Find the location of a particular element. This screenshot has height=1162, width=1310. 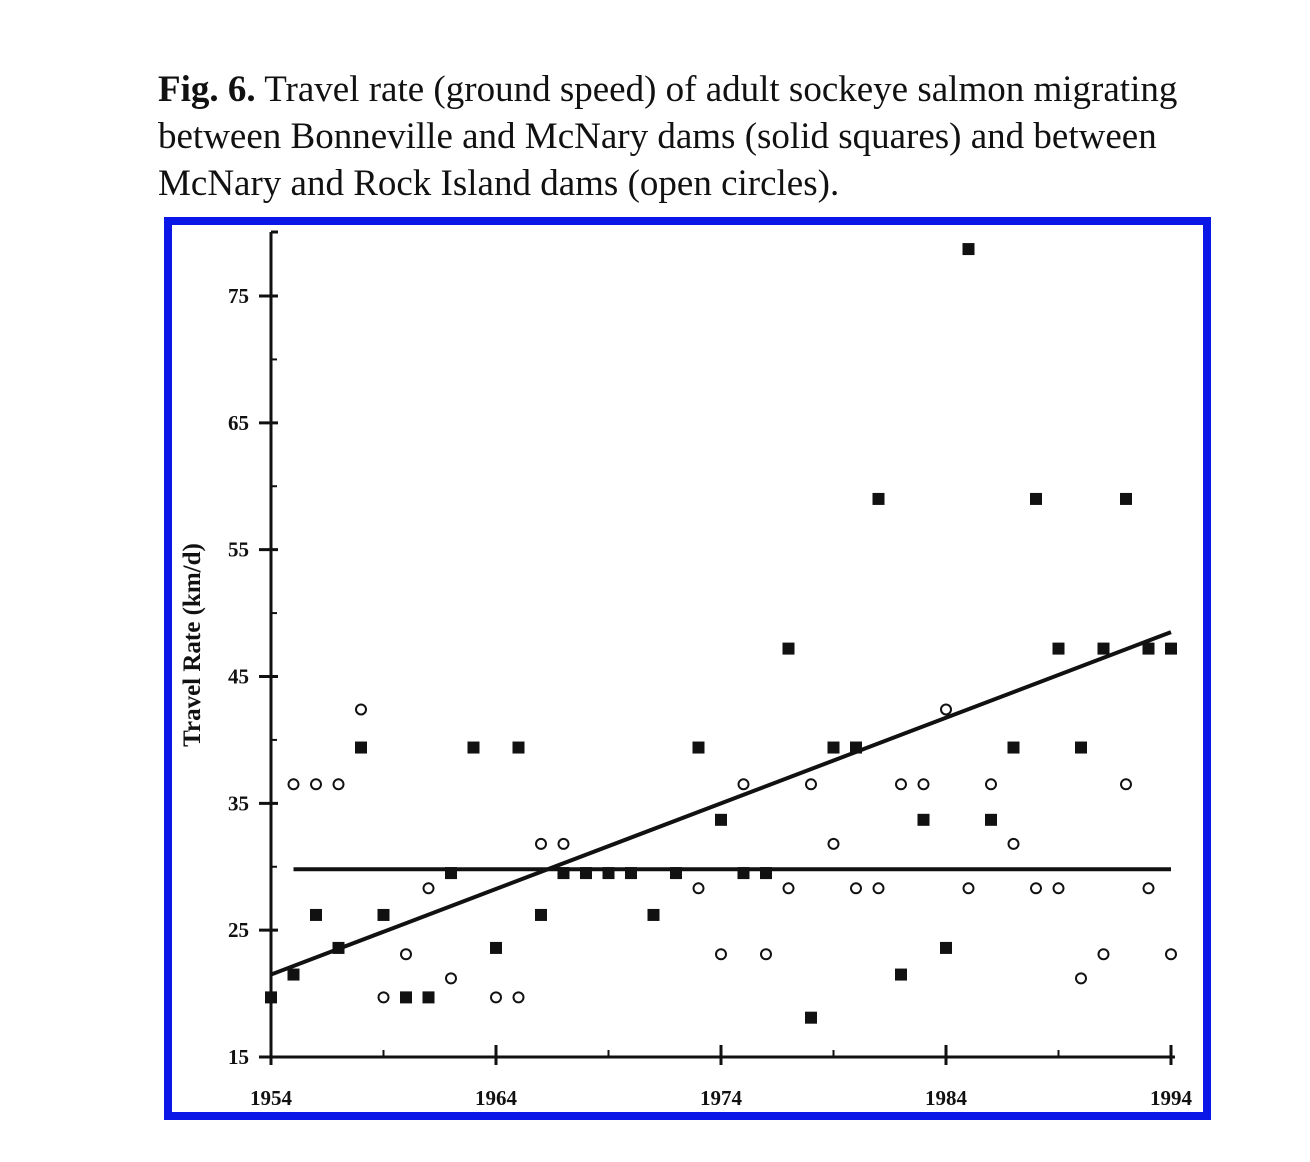

figure-label: Fig. 6. is located at coordinates (207, 89).